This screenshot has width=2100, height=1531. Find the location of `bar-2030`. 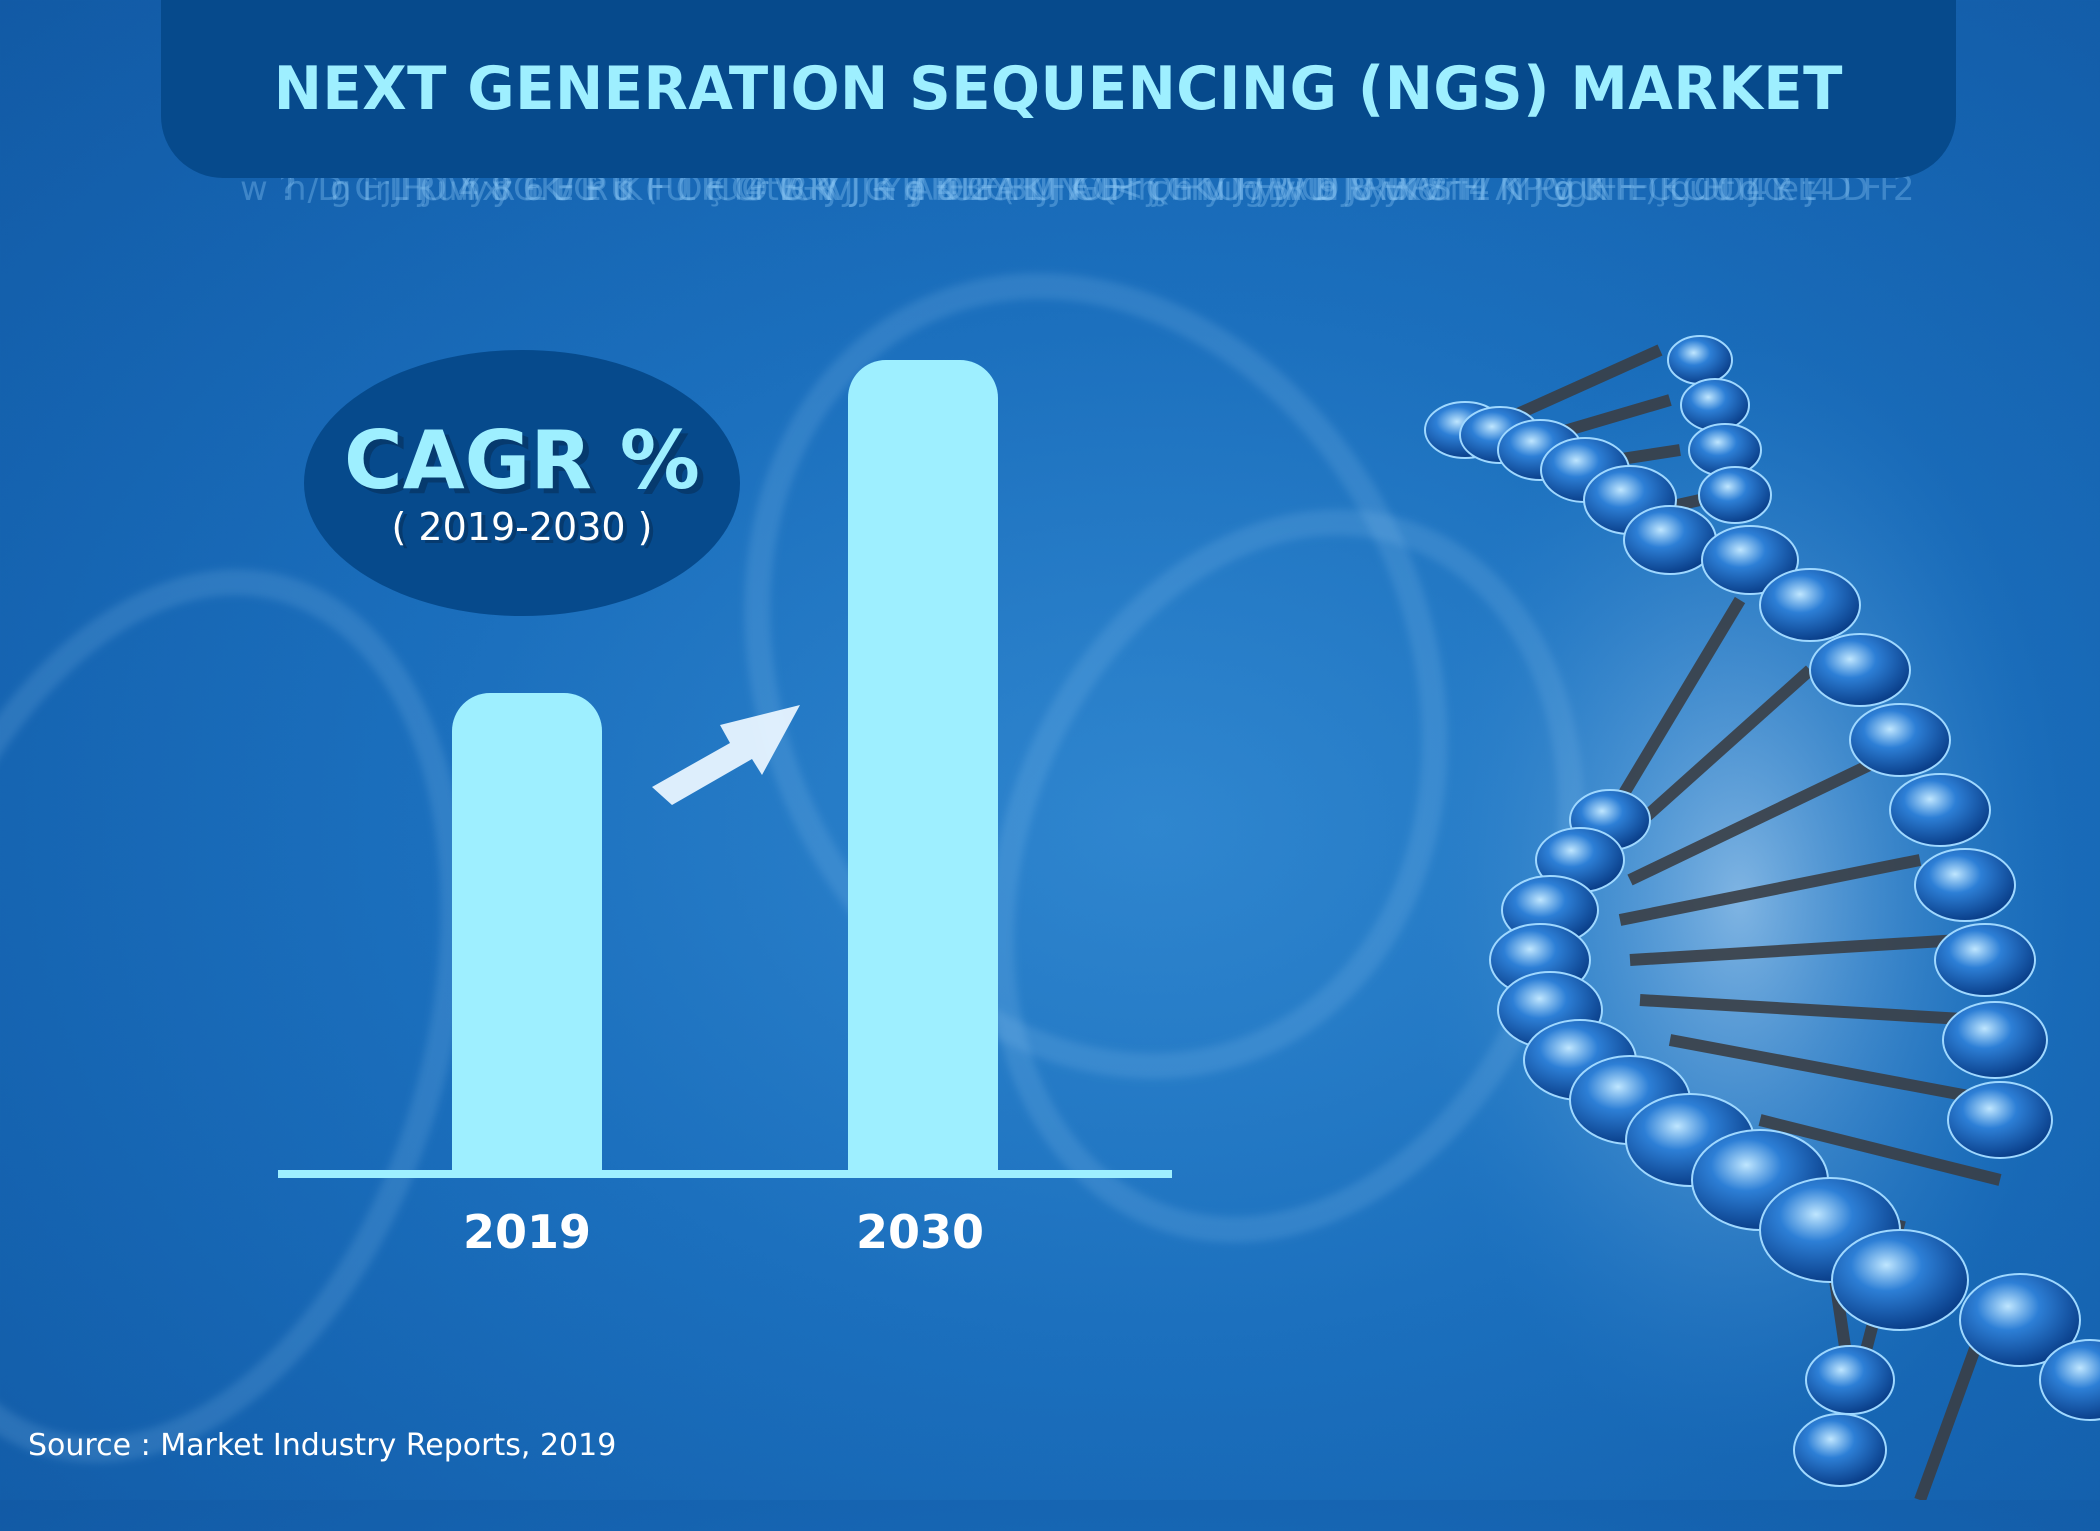

bar-2030 is located at coordinates (923, 765).